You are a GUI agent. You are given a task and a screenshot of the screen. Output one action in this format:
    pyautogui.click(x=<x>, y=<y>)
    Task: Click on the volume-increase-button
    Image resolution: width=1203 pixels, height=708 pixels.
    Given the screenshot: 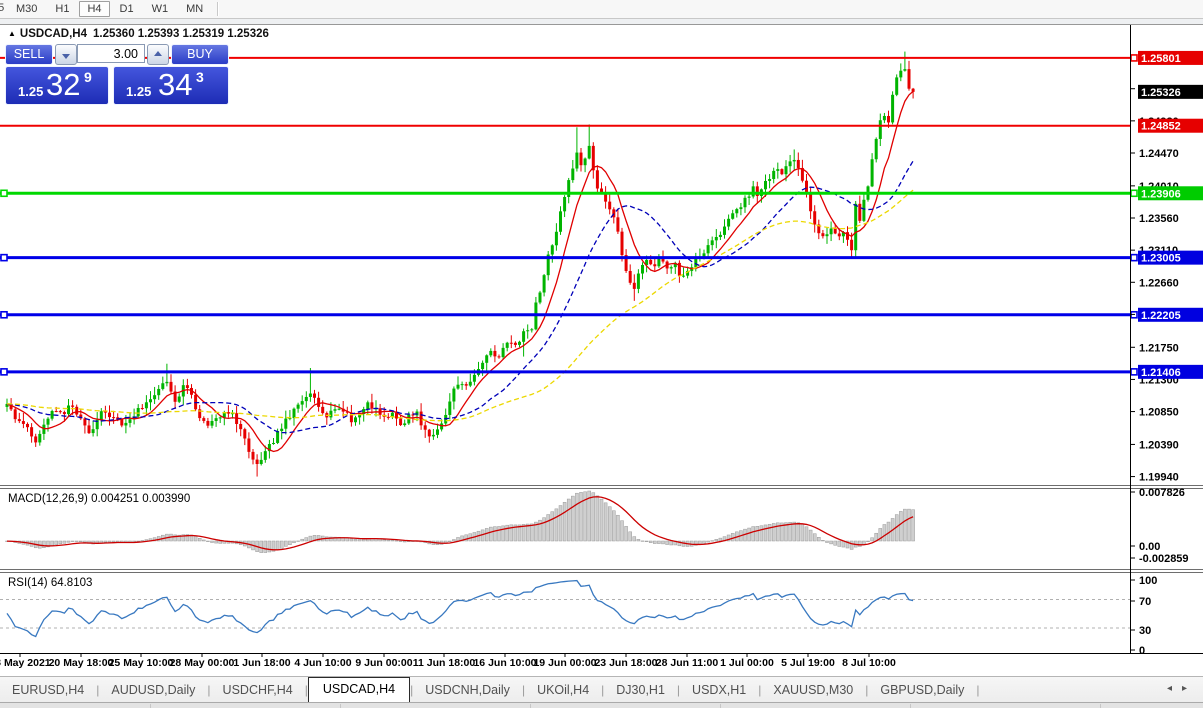 What is the action you would take?
    pyautogui.click(x=158, y=54)
    